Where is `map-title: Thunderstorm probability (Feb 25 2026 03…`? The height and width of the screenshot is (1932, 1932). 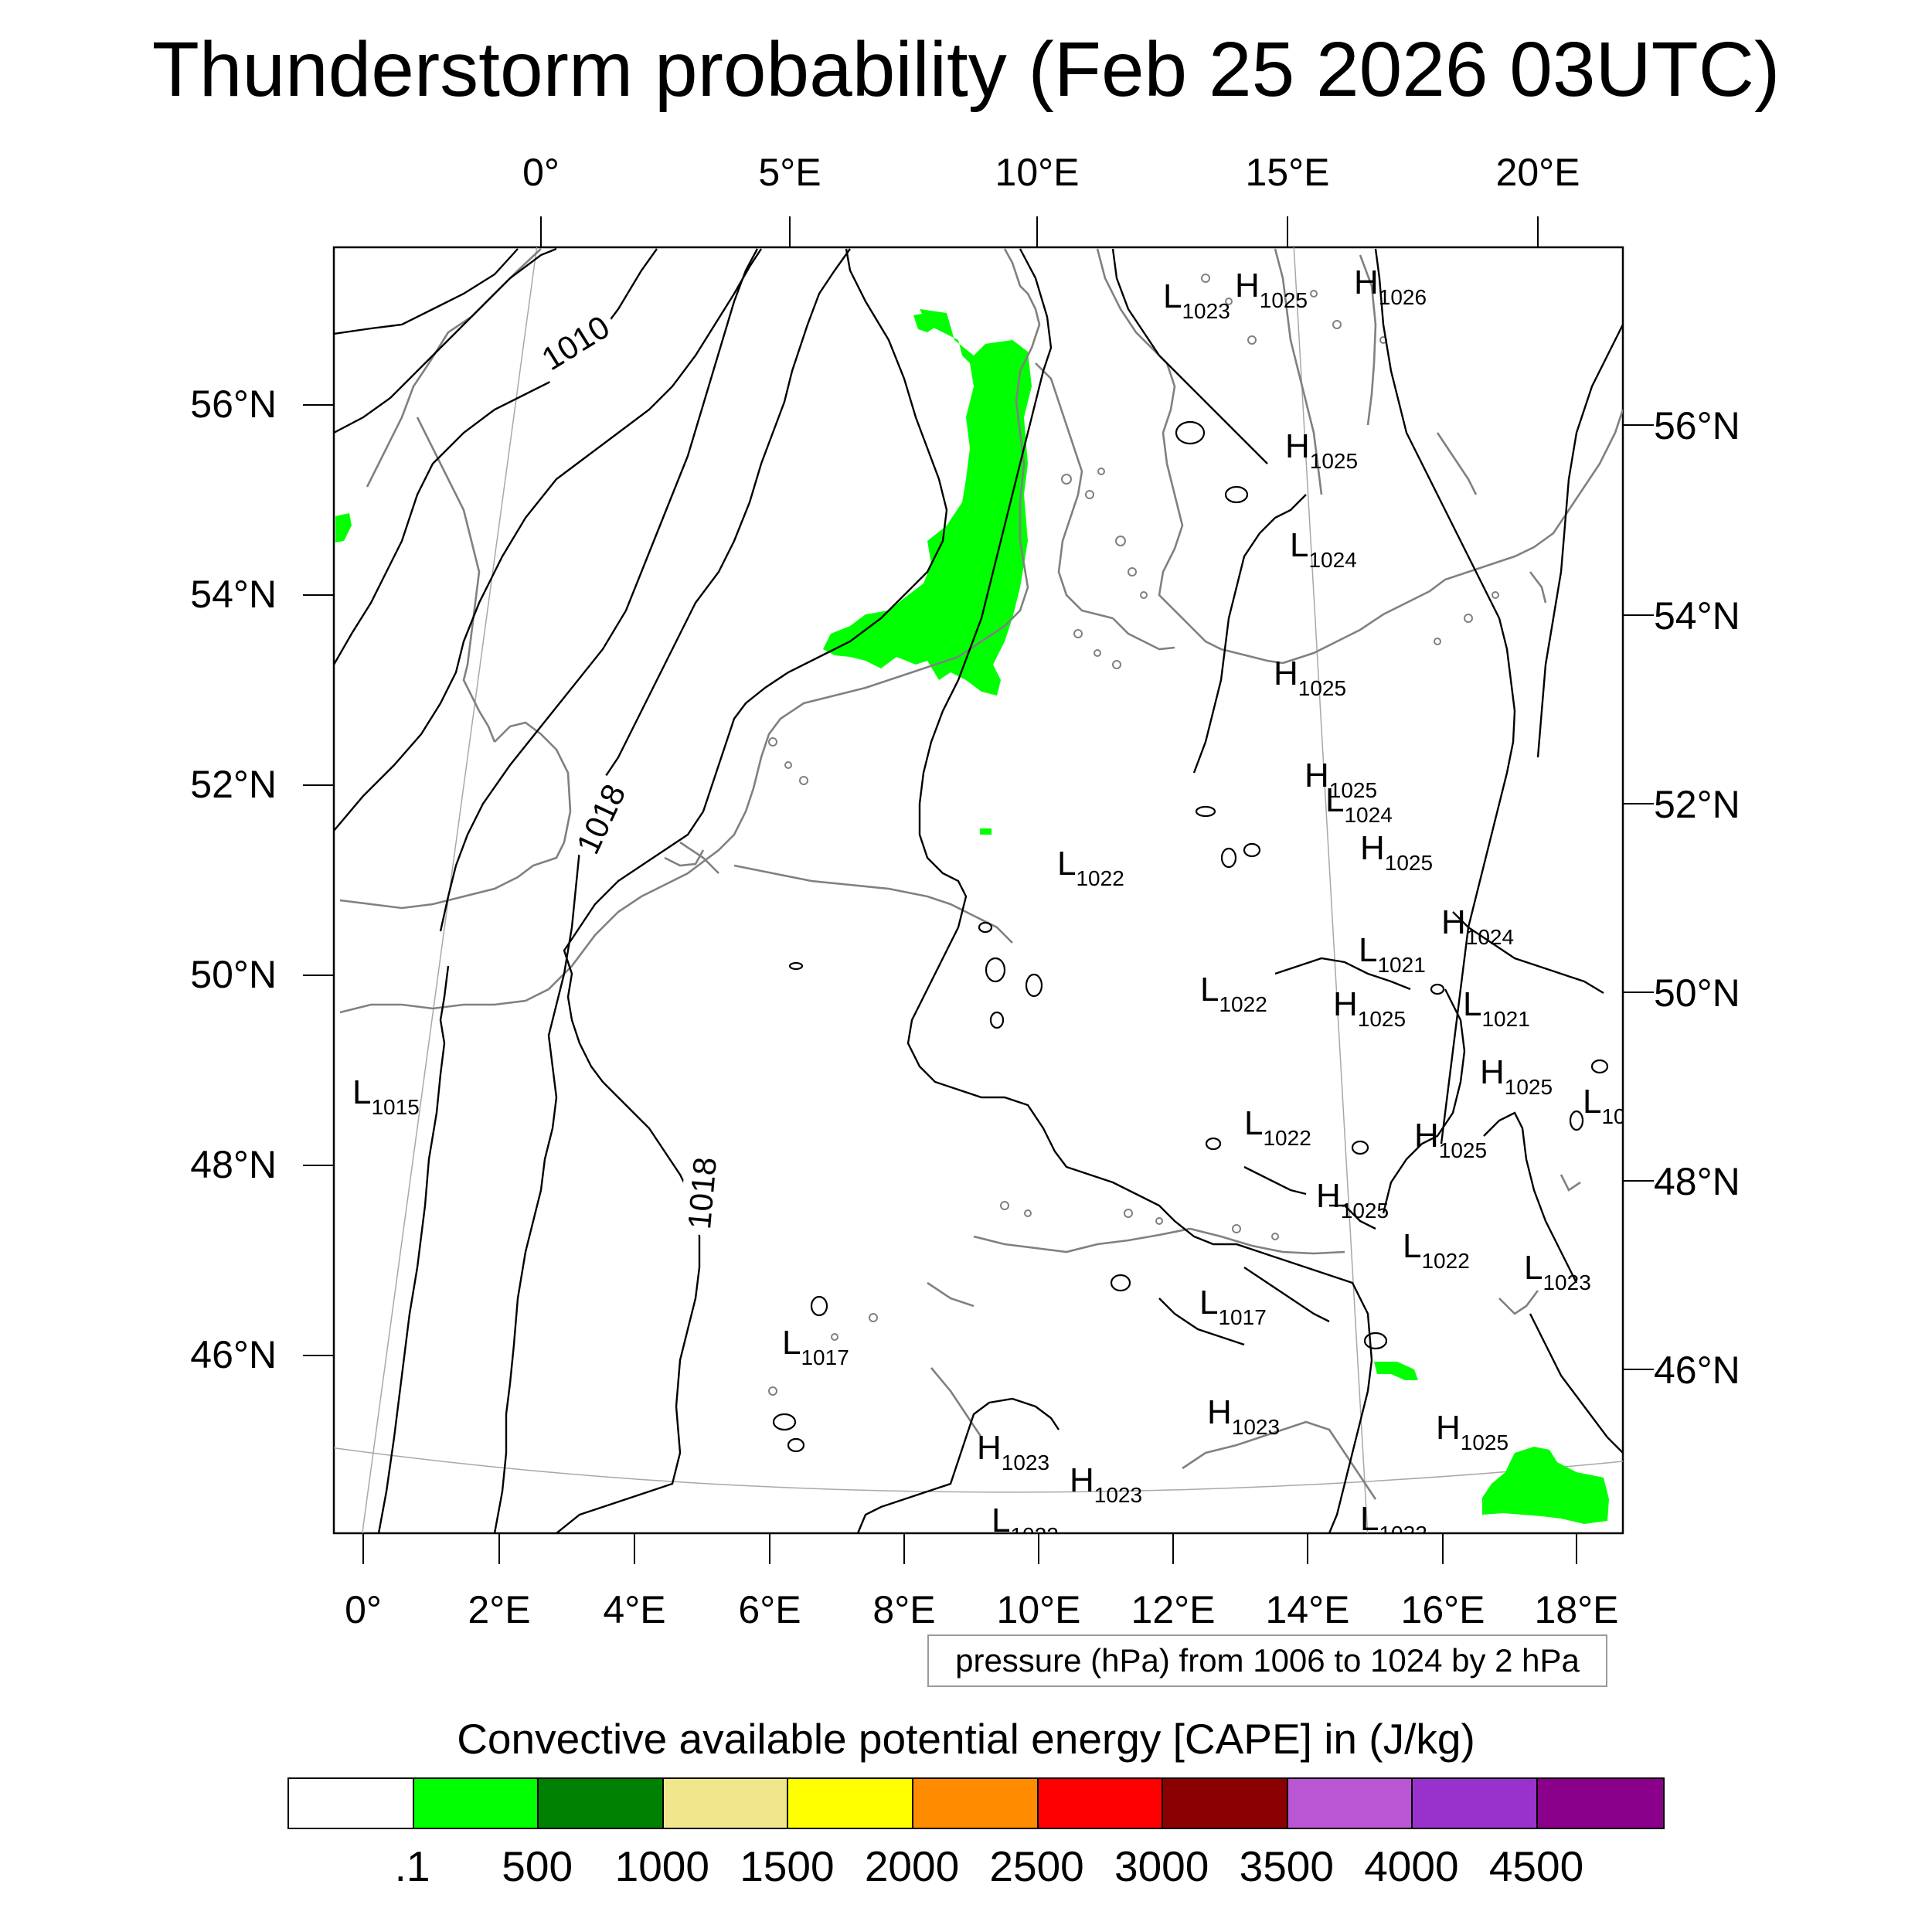 map-title: Thunderstorm probability (Feb 25 2026 03… is located at coordinates (966, 70).